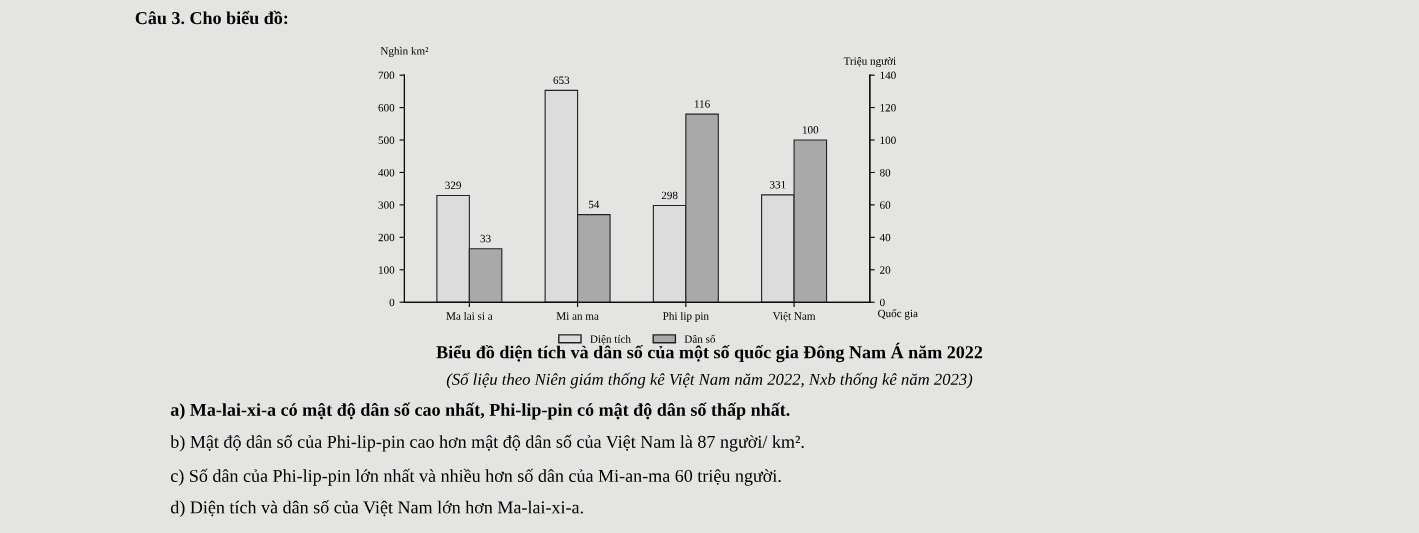 Image resolution: width=1419 pixels, height=533 pixels. Describe the element at coordinates (794, 316) in the screenshot. I see `x-tick-label: Việt Nam` at that location.